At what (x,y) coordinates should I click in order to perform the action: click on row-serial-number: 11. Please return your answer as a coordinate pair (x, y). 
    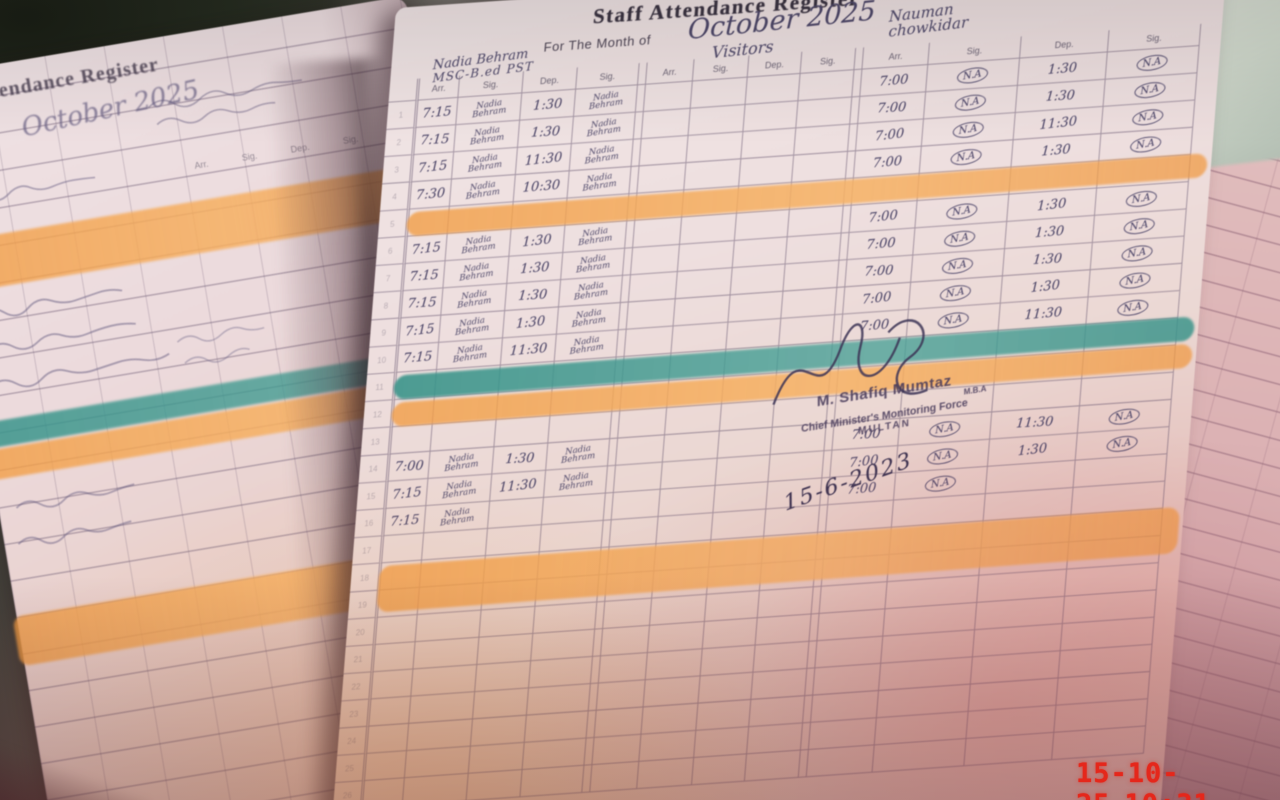
    Looking at the image, I should click on (380, 387).